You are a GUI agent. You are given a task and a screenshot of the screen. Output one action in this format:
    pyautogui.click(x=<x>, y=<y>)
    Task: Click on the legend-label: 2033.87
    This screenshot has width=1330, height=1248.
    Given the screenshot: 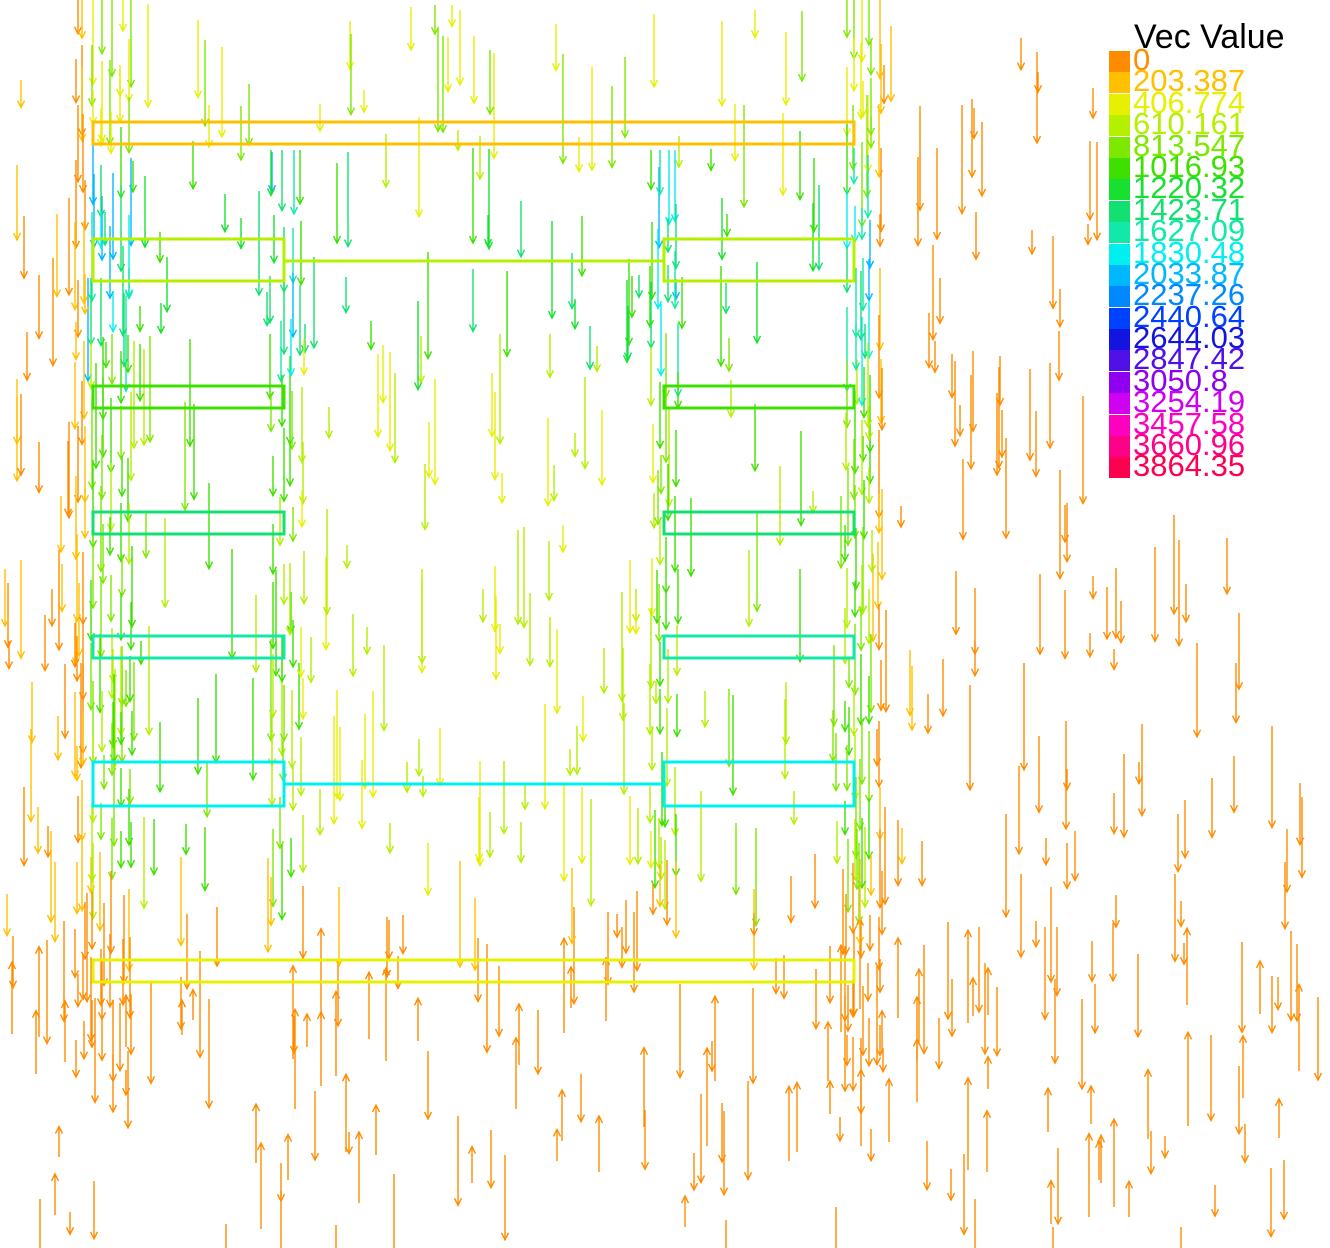 What is the action you would take?
    pyautogui.click(x=1189, y=273)
    